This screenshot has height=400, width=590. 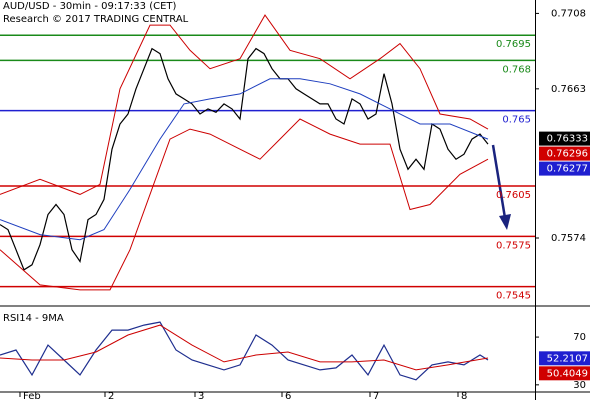 I want to click on x-tick-label: 8, so click(x=464, y=395).